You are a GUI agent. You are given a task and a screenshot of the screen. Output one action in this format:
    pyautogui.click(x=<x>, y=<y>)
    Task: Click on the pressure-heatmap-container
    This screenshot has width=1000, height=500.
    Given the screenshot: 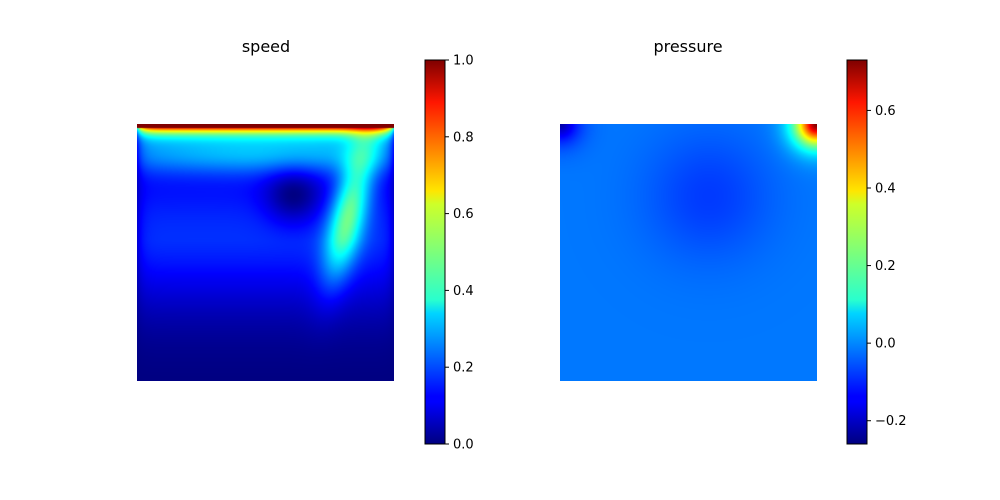 What is the action you would take?
    pyautogui.click(x=688, y=252)
    